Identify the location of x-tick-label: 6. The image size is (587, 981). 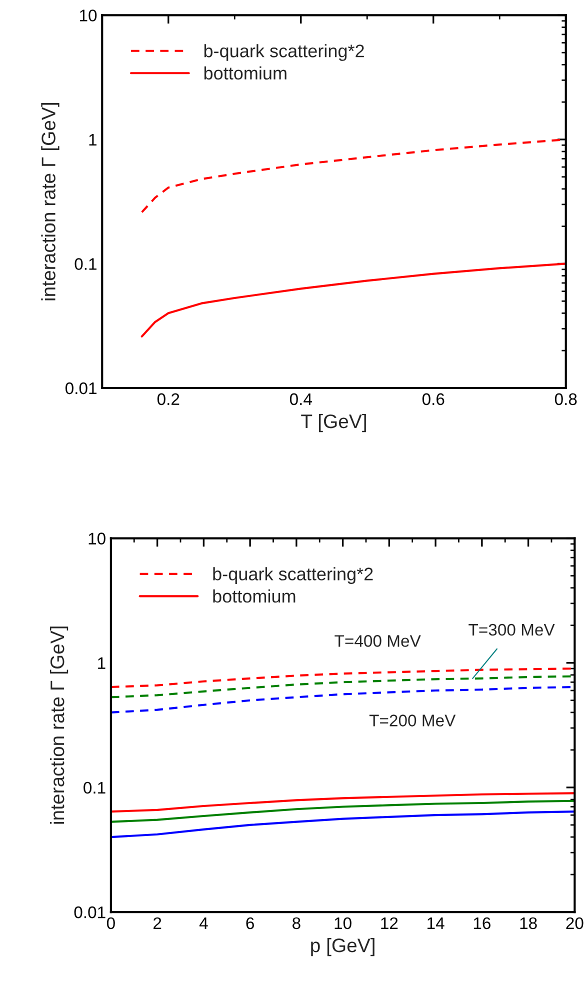
(250, 923).